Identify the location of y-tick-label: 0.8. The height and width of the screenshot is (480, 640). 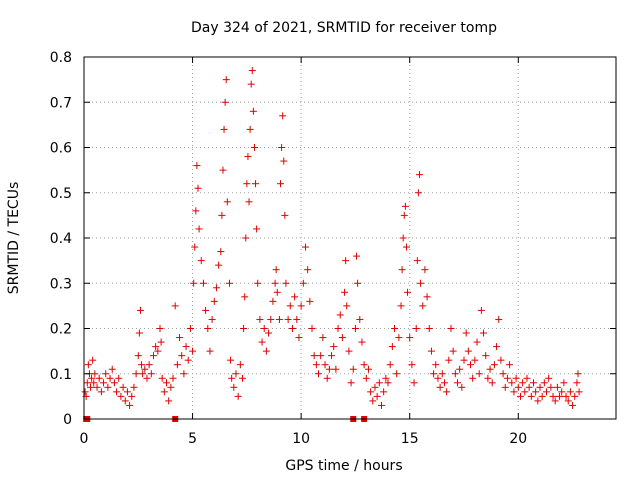
(61, 58).